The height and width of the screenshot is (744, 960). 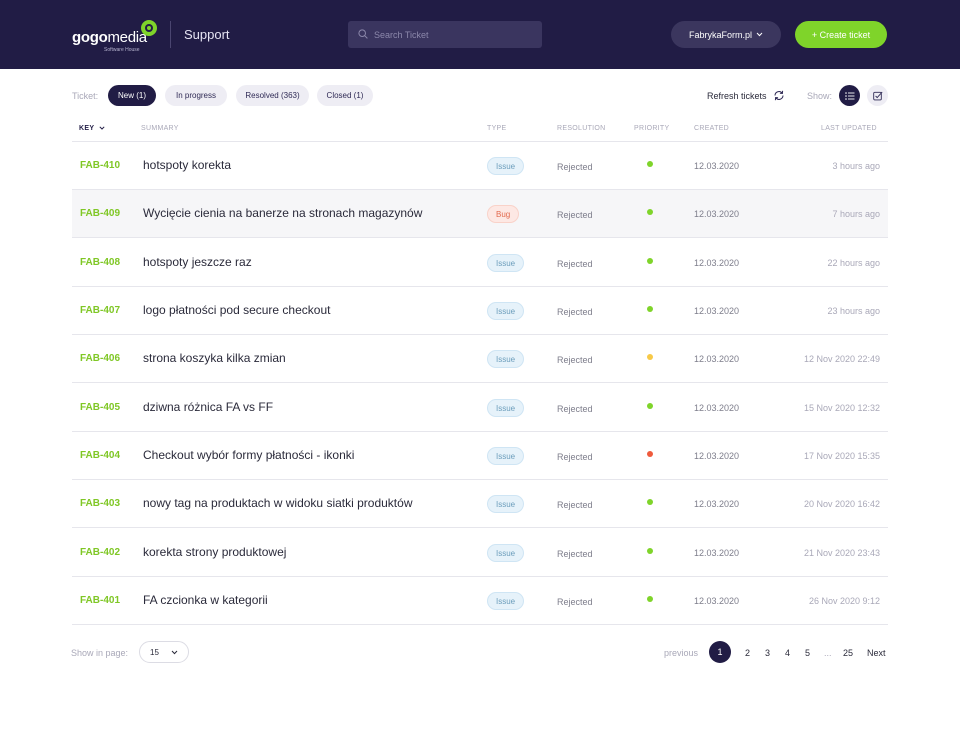 What do you see at coordinates (876, 653) in the screenshot?
I see `pagination-next: Next` at bounding box center [876, 653].